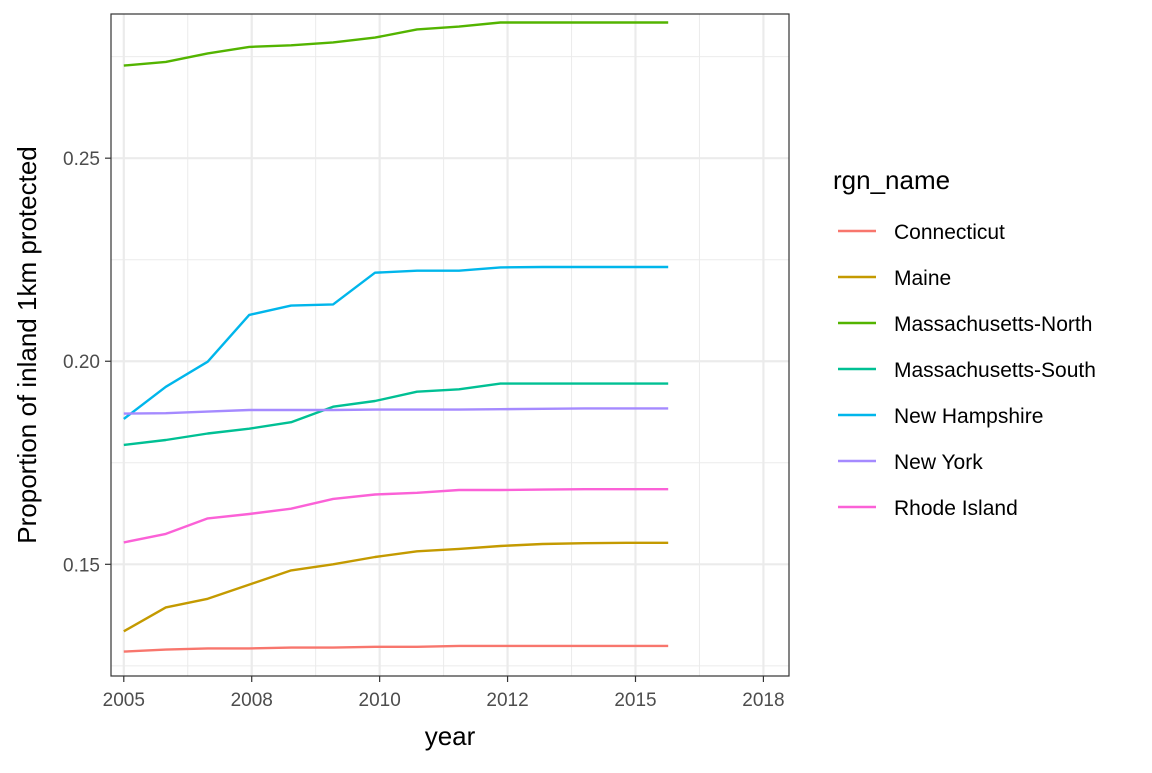 The width and height of the screenshot is (1152, 773). Describe the element at coordinates (81, 159) in the screenshot. I see `y-tick-label: 0.25` at that location.